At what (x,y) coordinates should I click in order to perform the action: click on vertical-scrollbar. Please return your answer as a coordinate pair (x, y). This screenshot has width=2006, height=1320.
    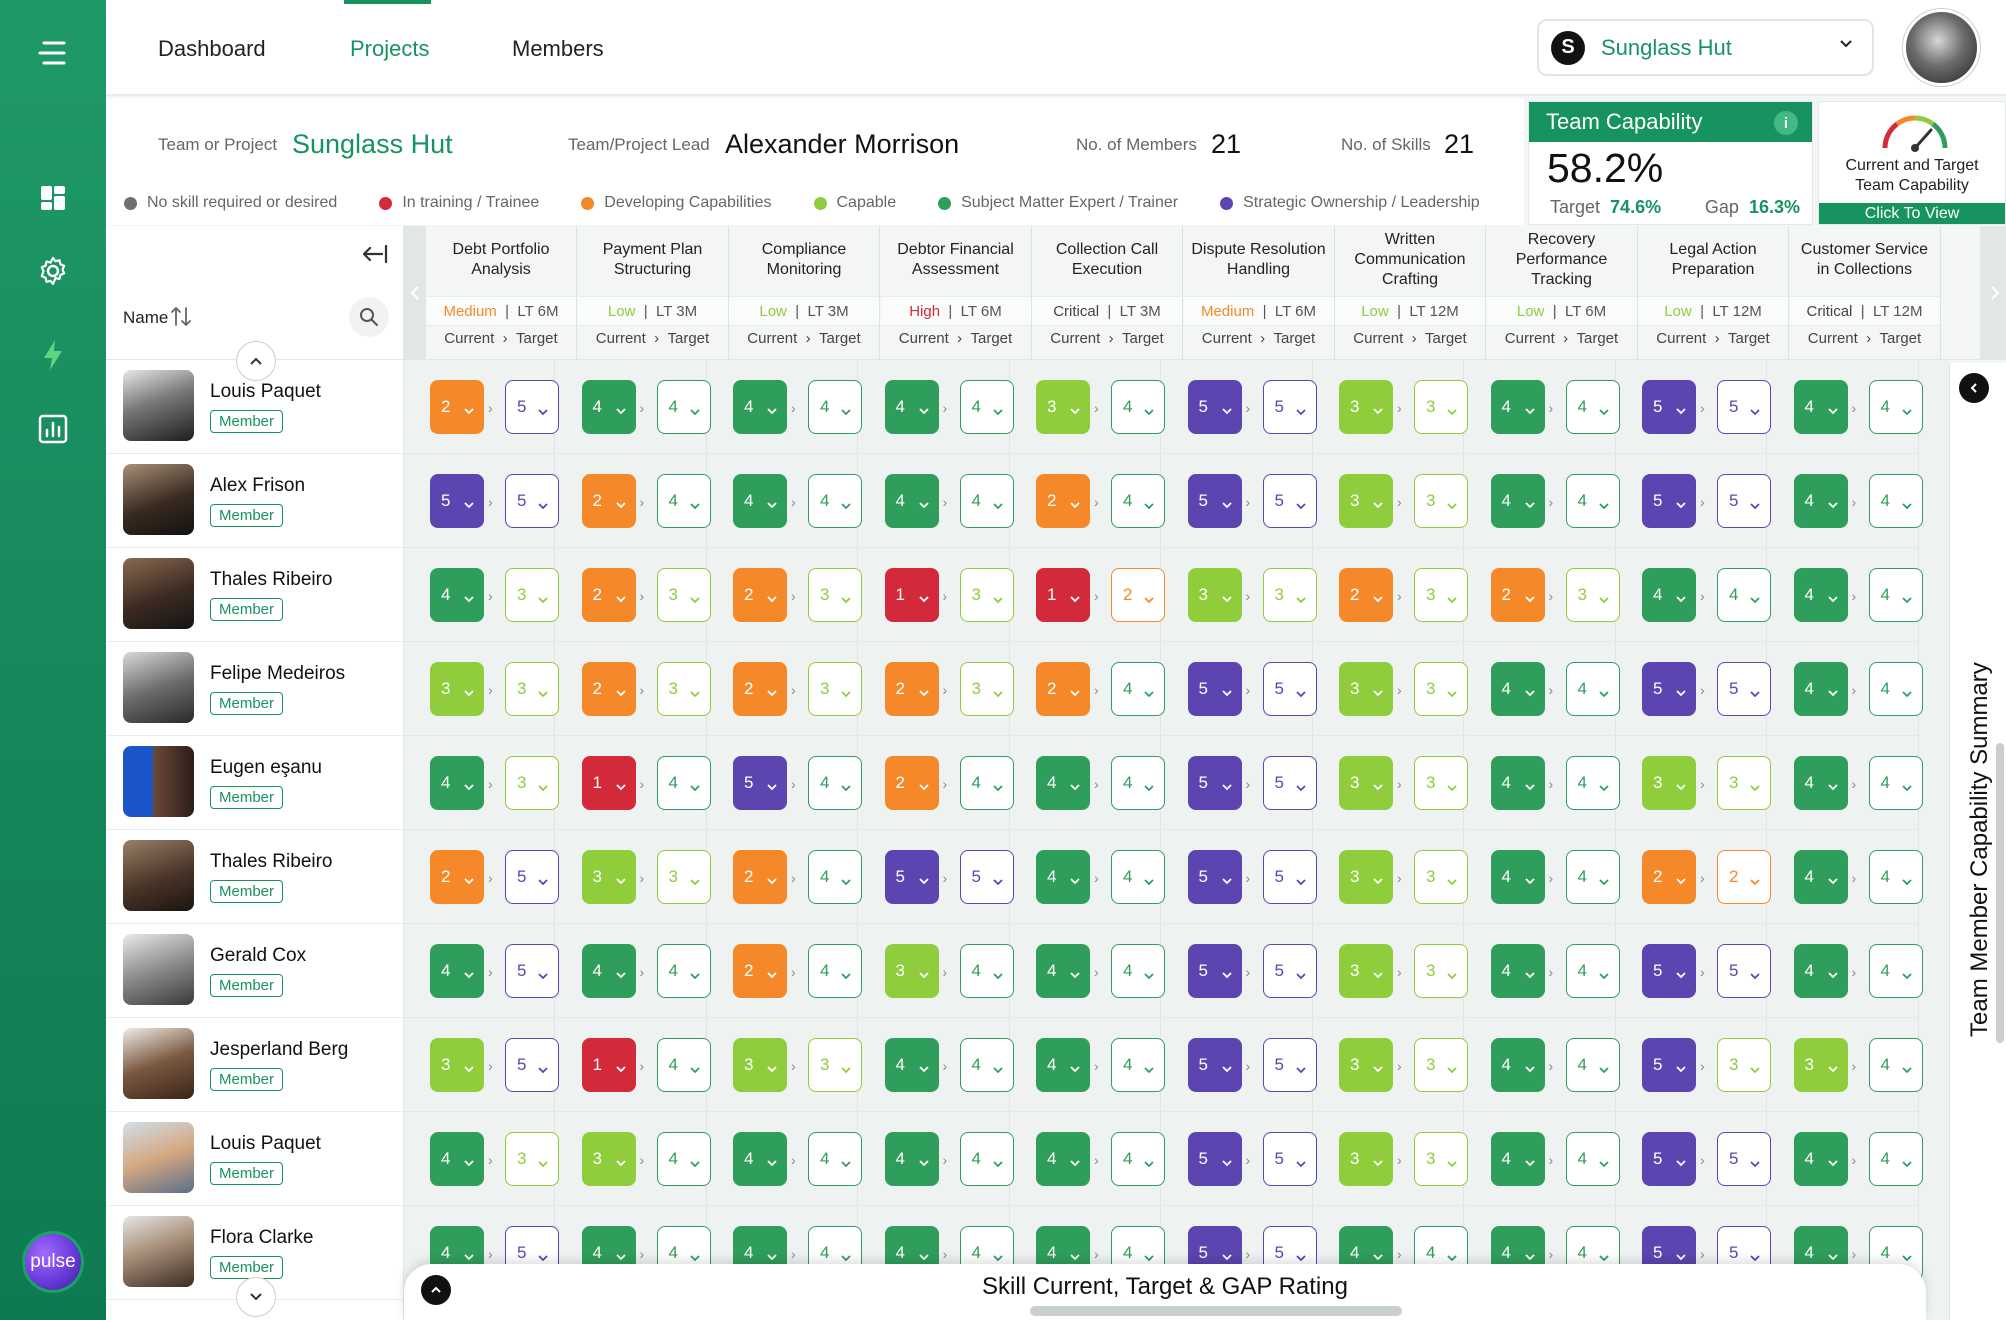
    Looking at the image, I should click on (2000, 893).